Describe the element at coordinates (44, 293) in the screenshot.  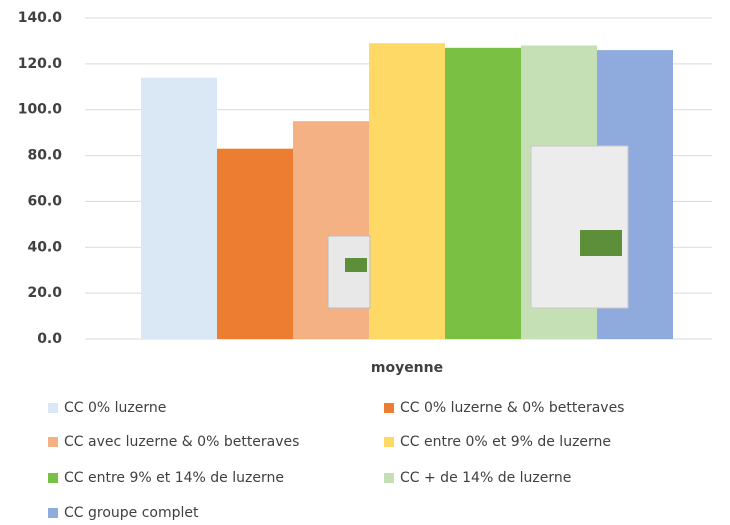
I see `y-tick-label: 20.0` at that location.